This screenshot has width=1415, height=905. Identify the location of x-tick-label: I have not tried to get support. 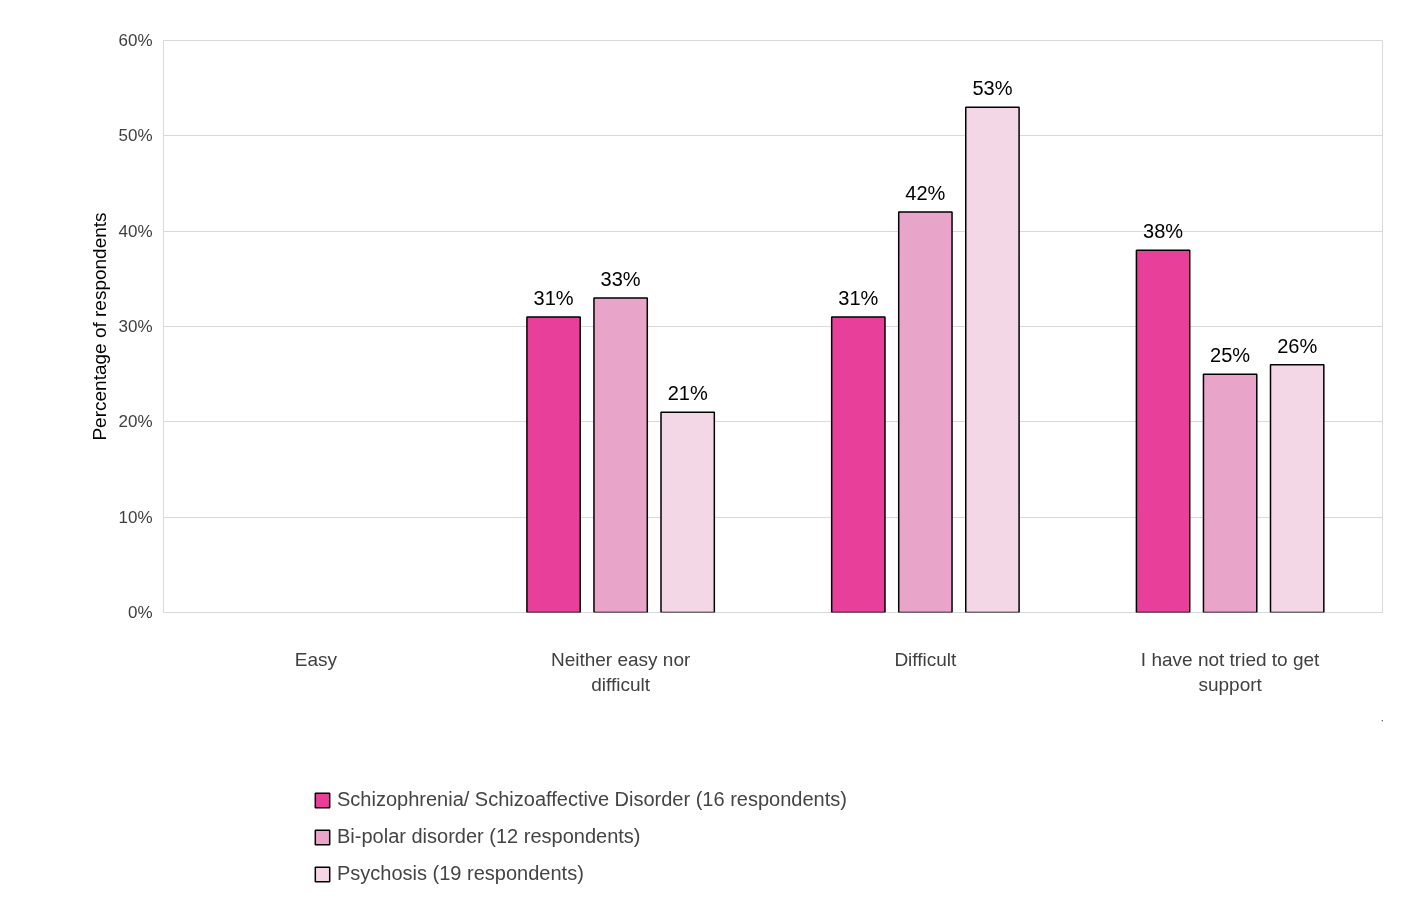
(1230, 671).